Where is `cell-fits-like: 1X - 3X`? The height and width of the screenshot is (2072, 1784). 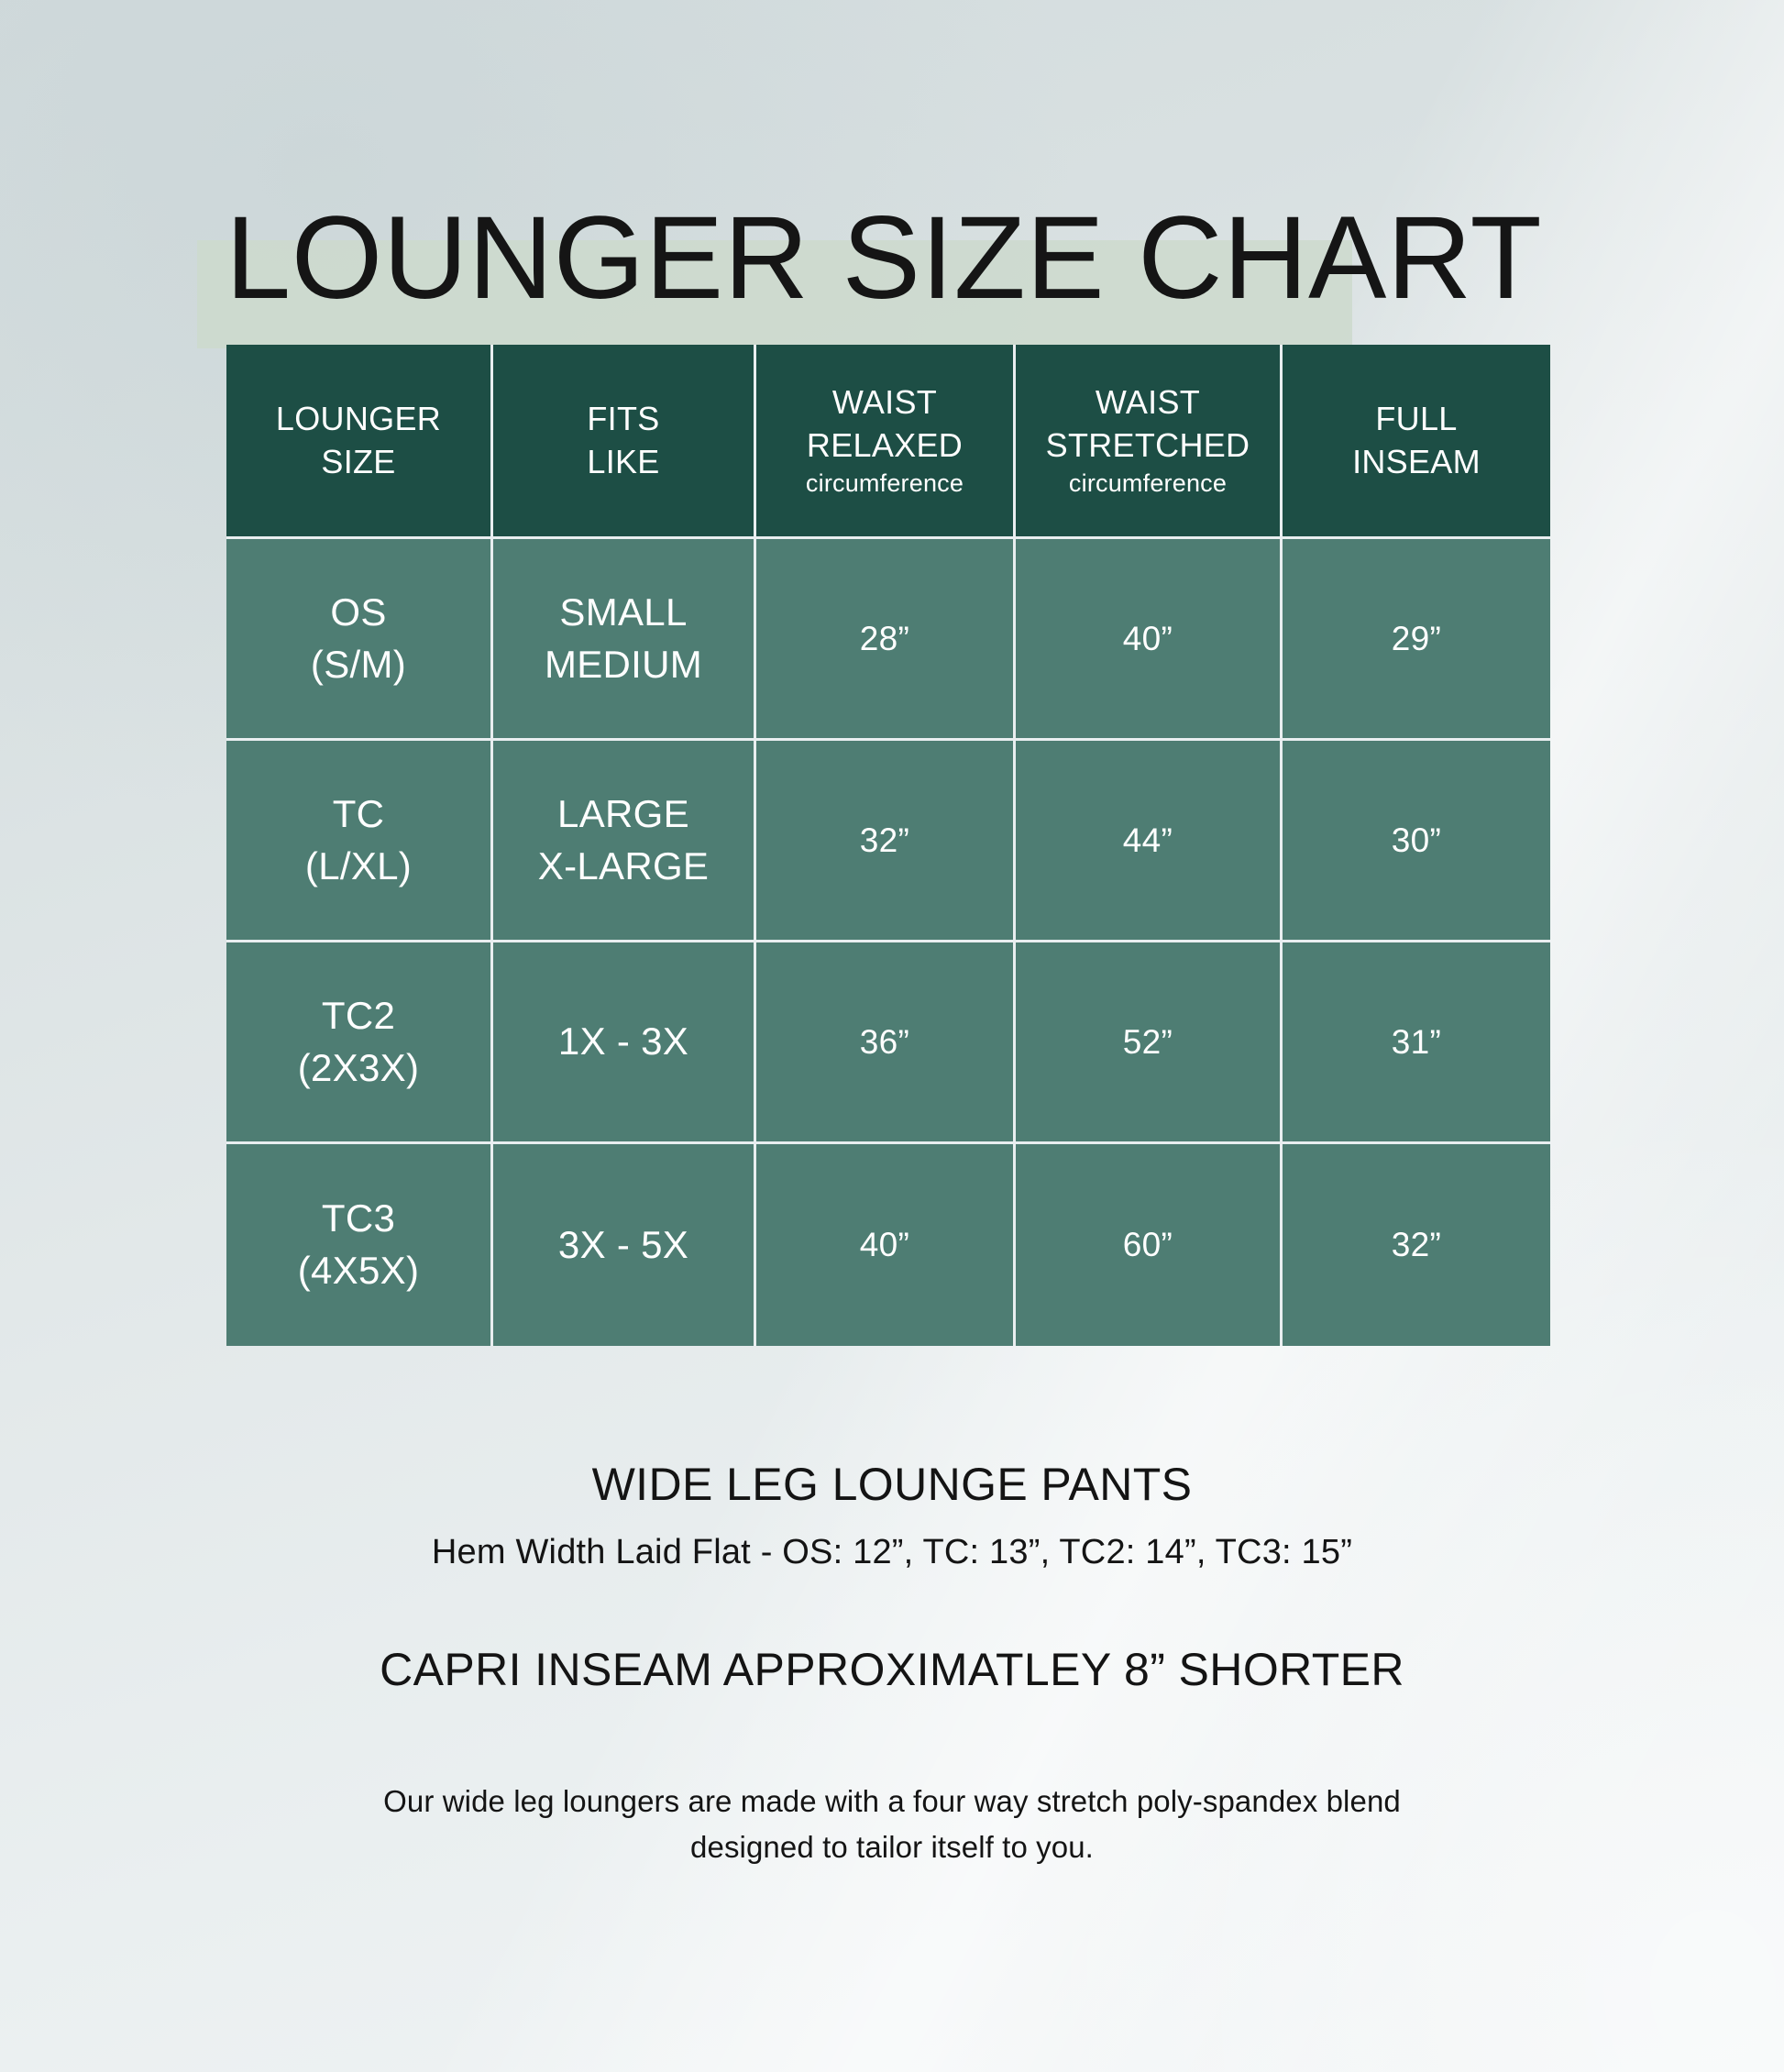
cell-fits-like: 1X - 3X is located at coordinates (625, 1043).